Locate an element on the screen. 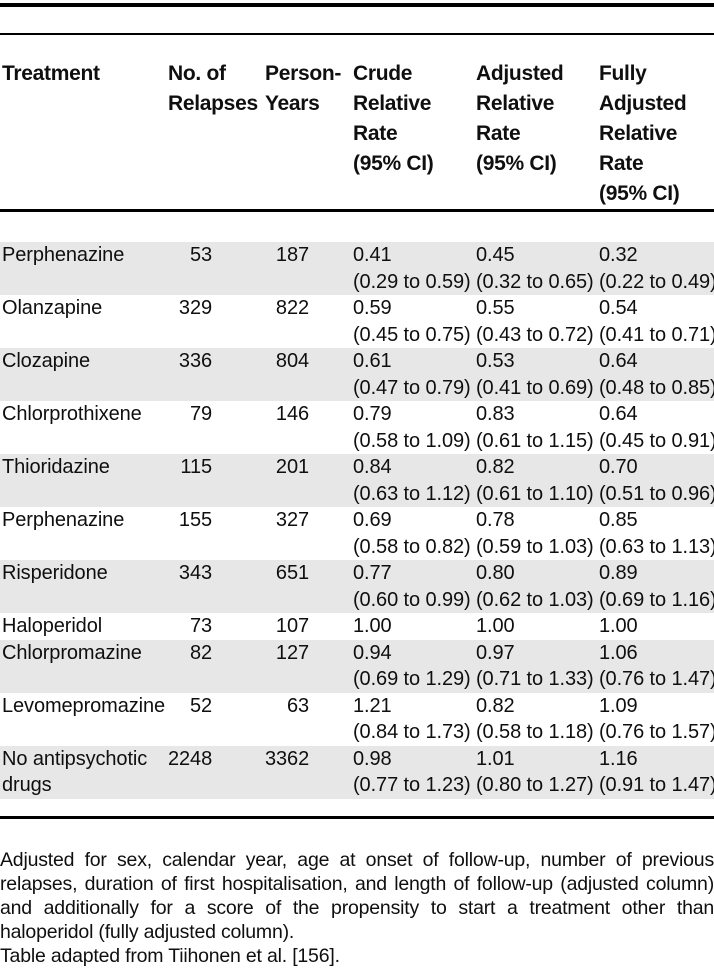  fully-adjusted-rate-cell: 0.89 (0.69 to 1.16) is located at coordinates (656, 586).